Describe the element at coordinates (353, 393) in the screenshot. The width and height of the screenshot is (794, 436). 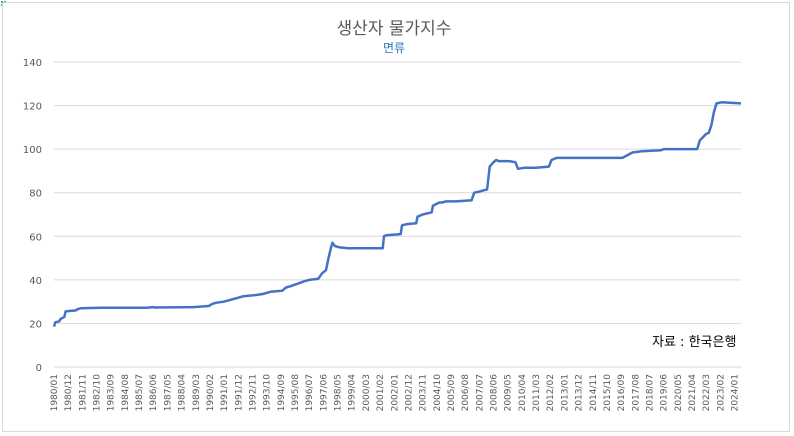
I see `x-tick-label: 1999/04` at that location.